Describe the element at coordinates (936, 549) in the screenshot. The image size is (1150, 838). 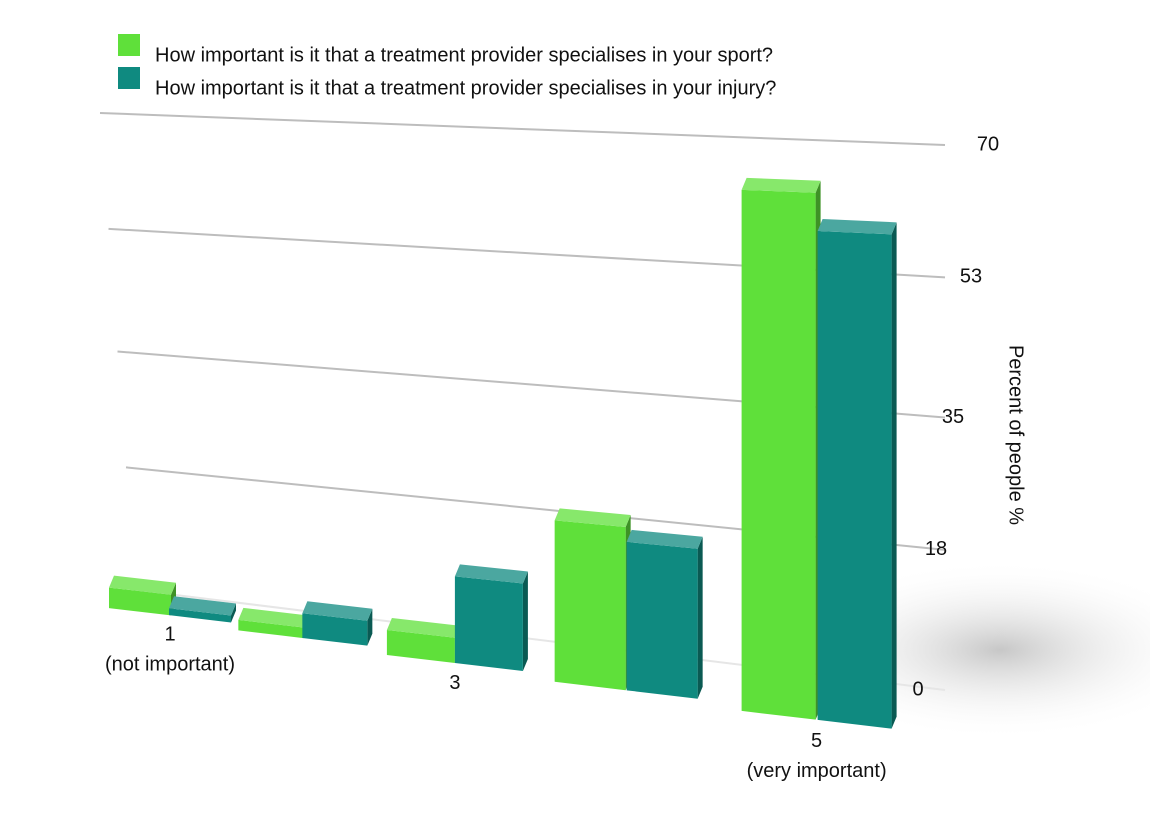
I see `y-tick-label: 18` at that location.